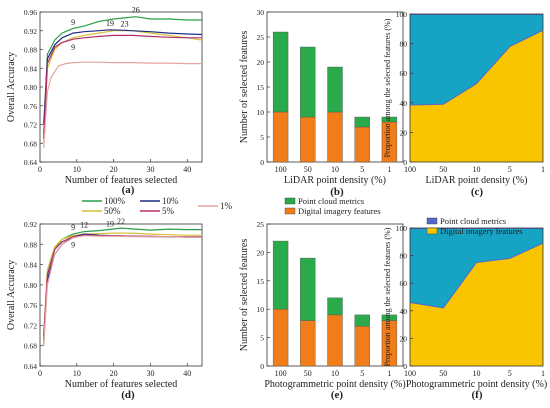  What do you see at coordinates (404, 103) in the screenshot?
I see `y-tick-label: 40` at bounding box center [404, 103].